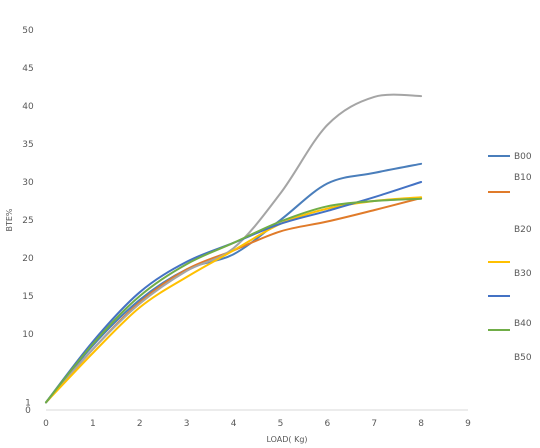 The width and height of the screenshot is (540, 448). I want to click on y-tick-label: 35, so click(27, 145).